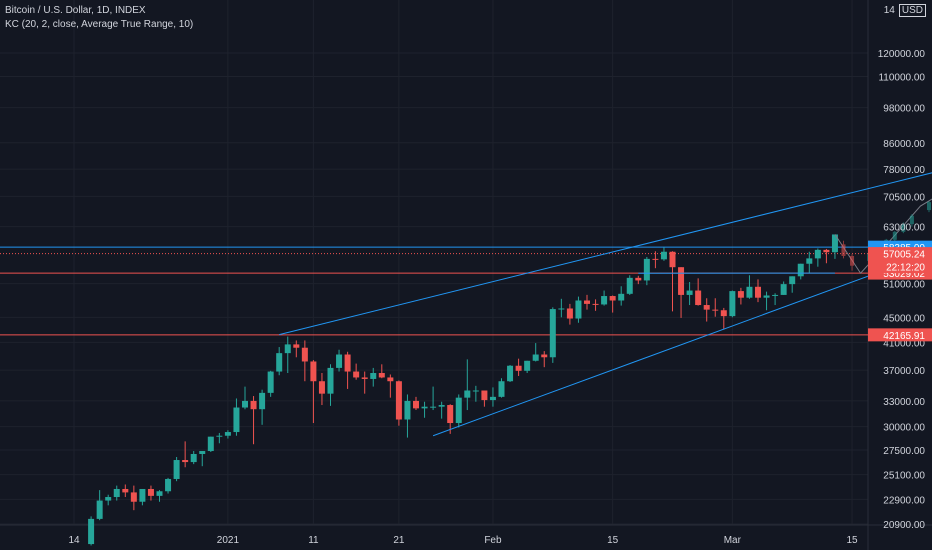 The image size is (932, 550). I want to click on price-tick-label: 110000.00, so click(901, 77).